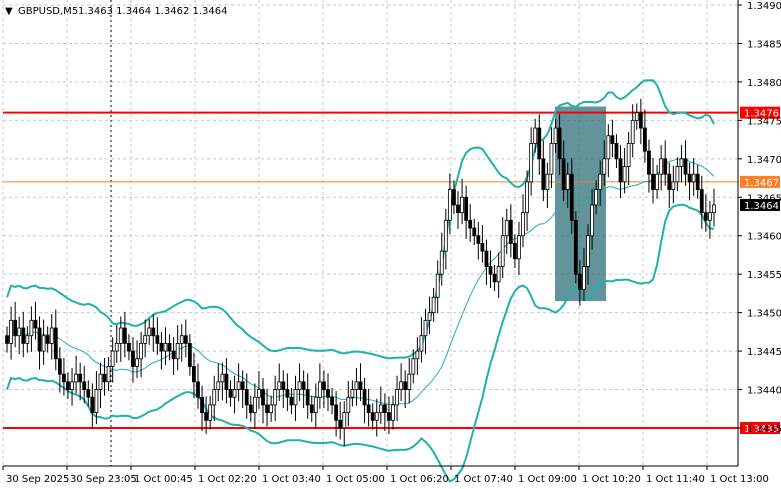 The width and height of the screenshot is (781, 489). I want to click on y-tick-label: 1.3450, so click(764, 314).